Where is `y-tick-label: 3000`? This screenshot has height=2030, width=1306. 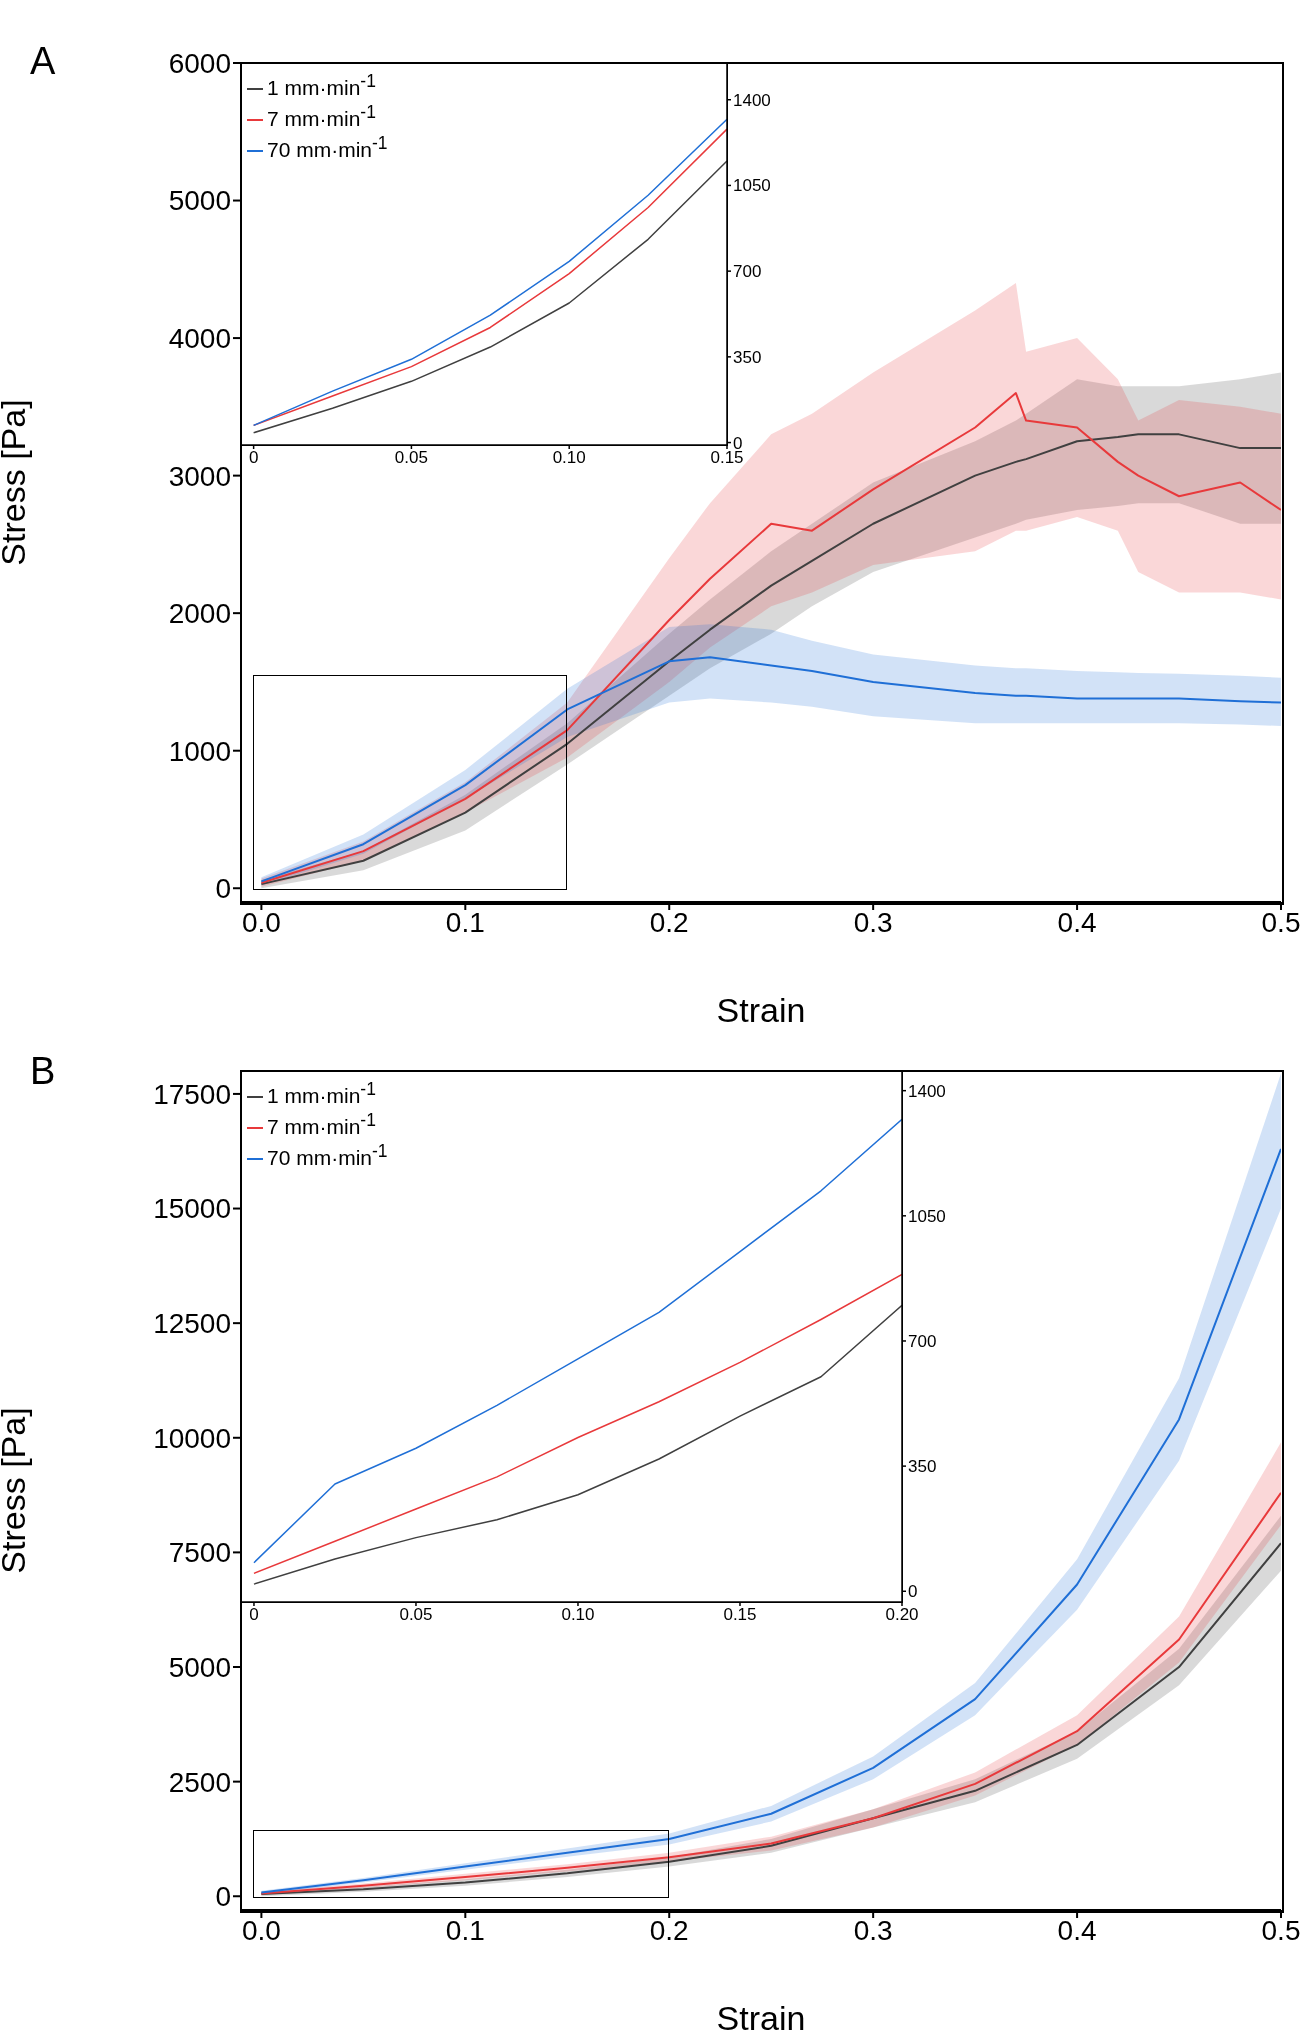 y-tick-label: 3000 is located at coordinates (199, 476).